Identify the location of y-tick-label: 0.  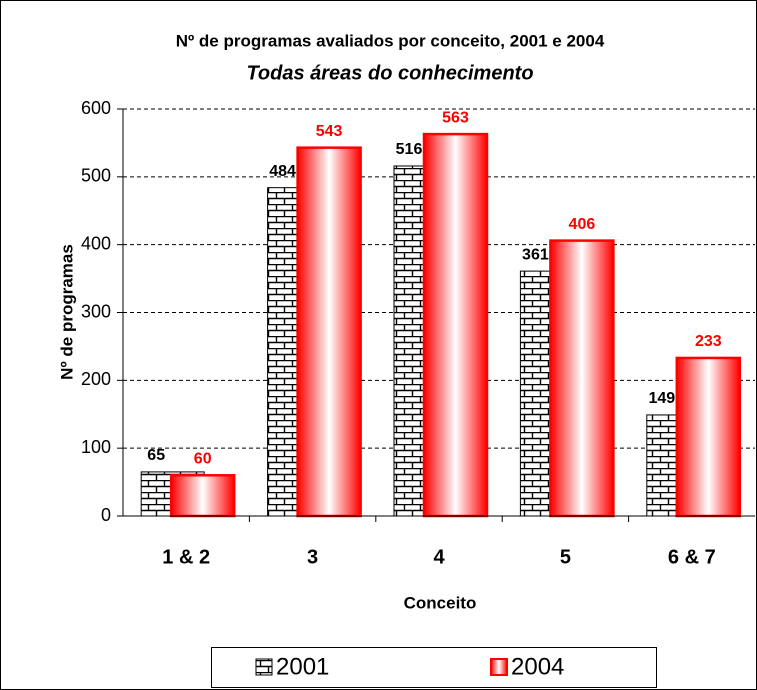
(106, 515).